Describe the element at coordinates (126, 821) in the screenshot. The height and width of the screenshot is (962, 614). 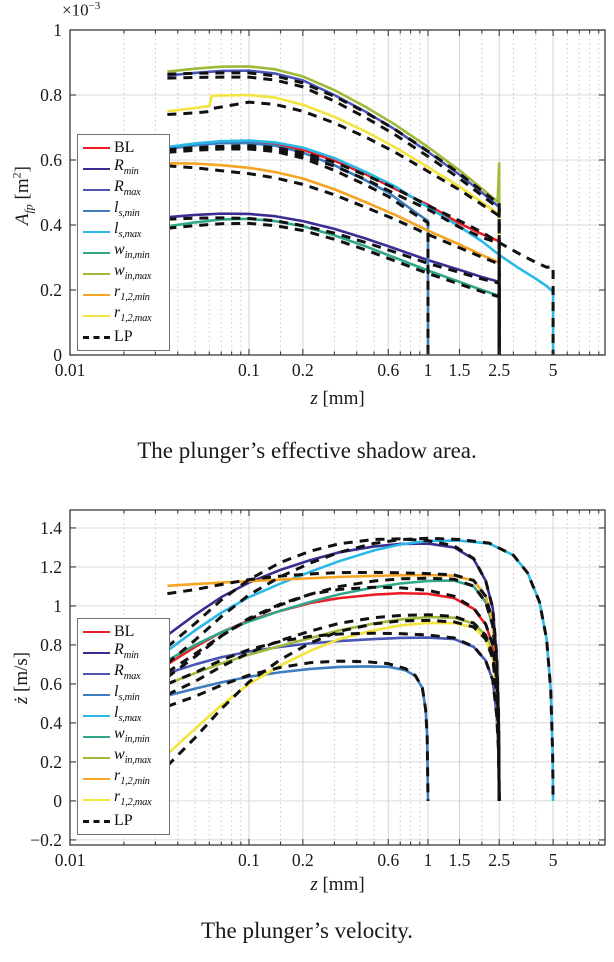
I see `legend-item-lp: LP` at that location.